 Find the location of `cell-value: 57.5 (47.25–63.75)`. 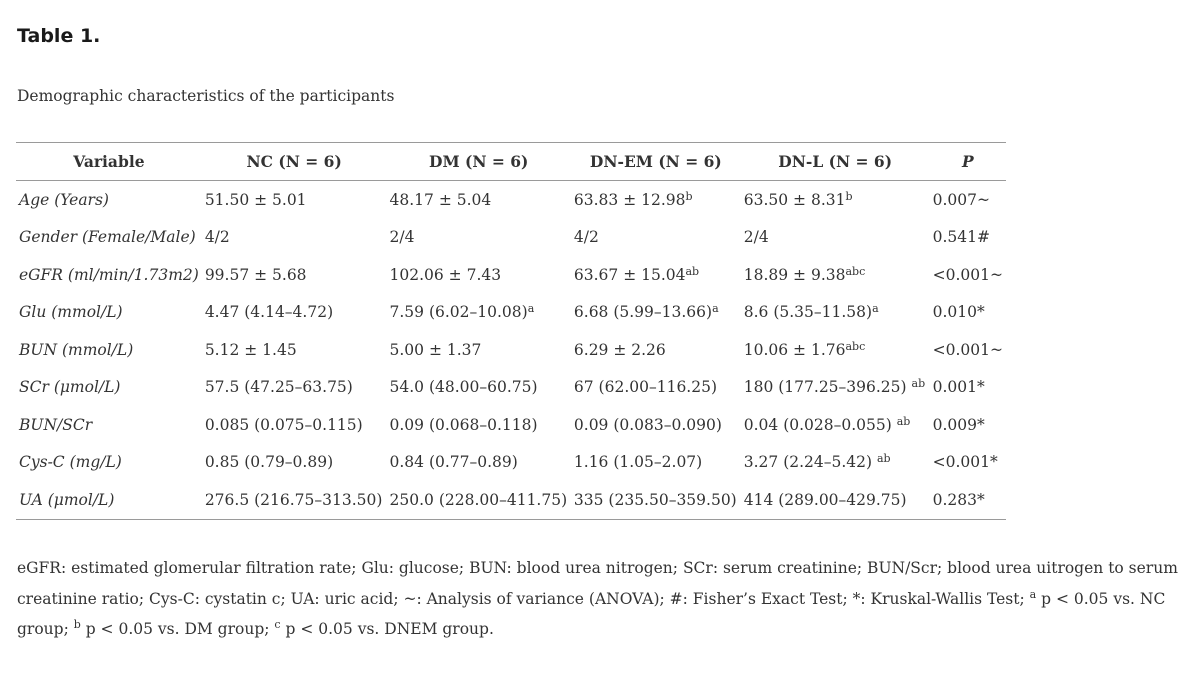

cell-value: 57.5 (47.25–63.75) is located at coordinates (278, 387).